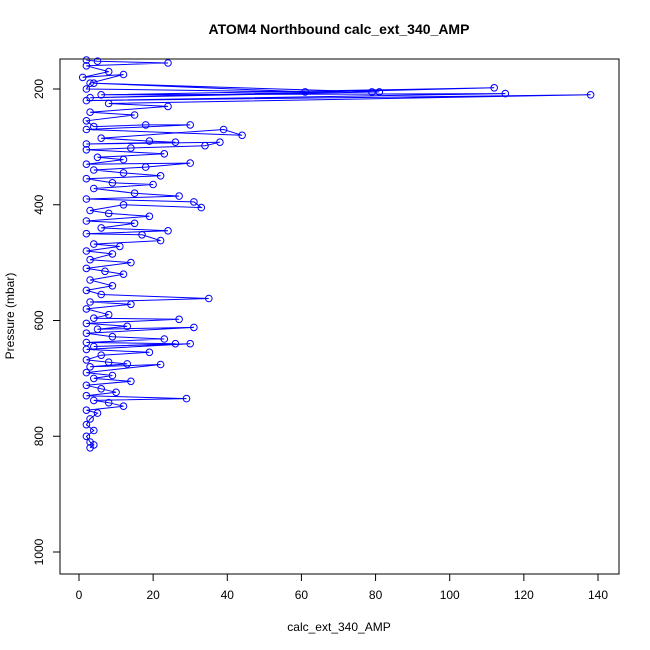  Describe the element at coordinates (39, 551) in the screenshot. I see `y-tick-label: 1000` at that location.